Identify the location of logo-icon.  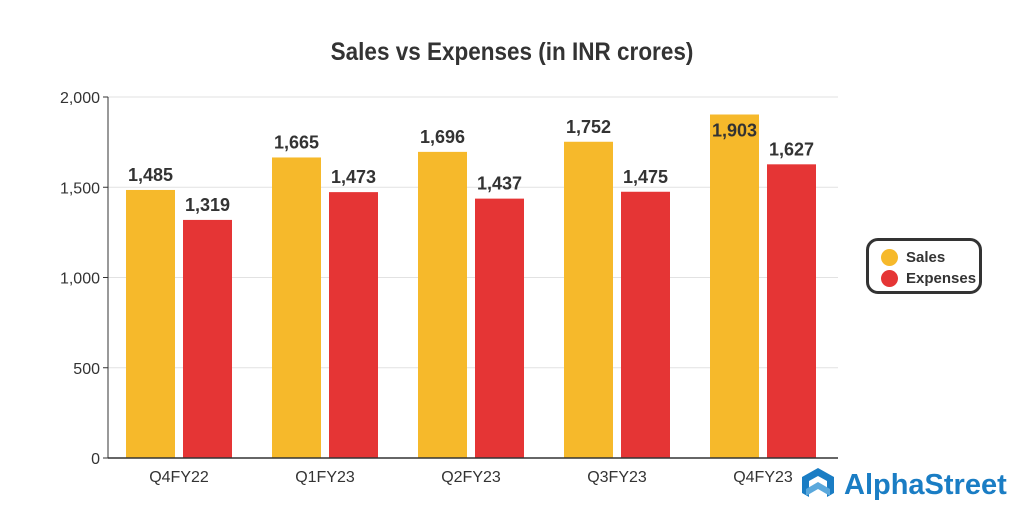
(818, 482).